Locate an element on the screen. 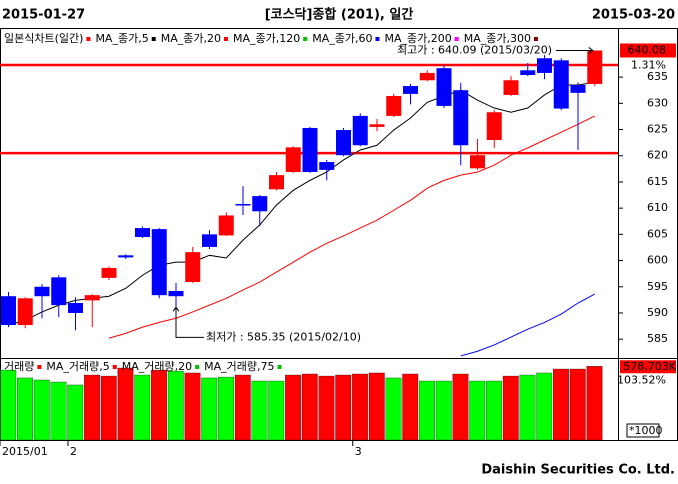 The image size is (678, 484). legend-label: 일본식차트(일간) is located at coordinates (43, 38).